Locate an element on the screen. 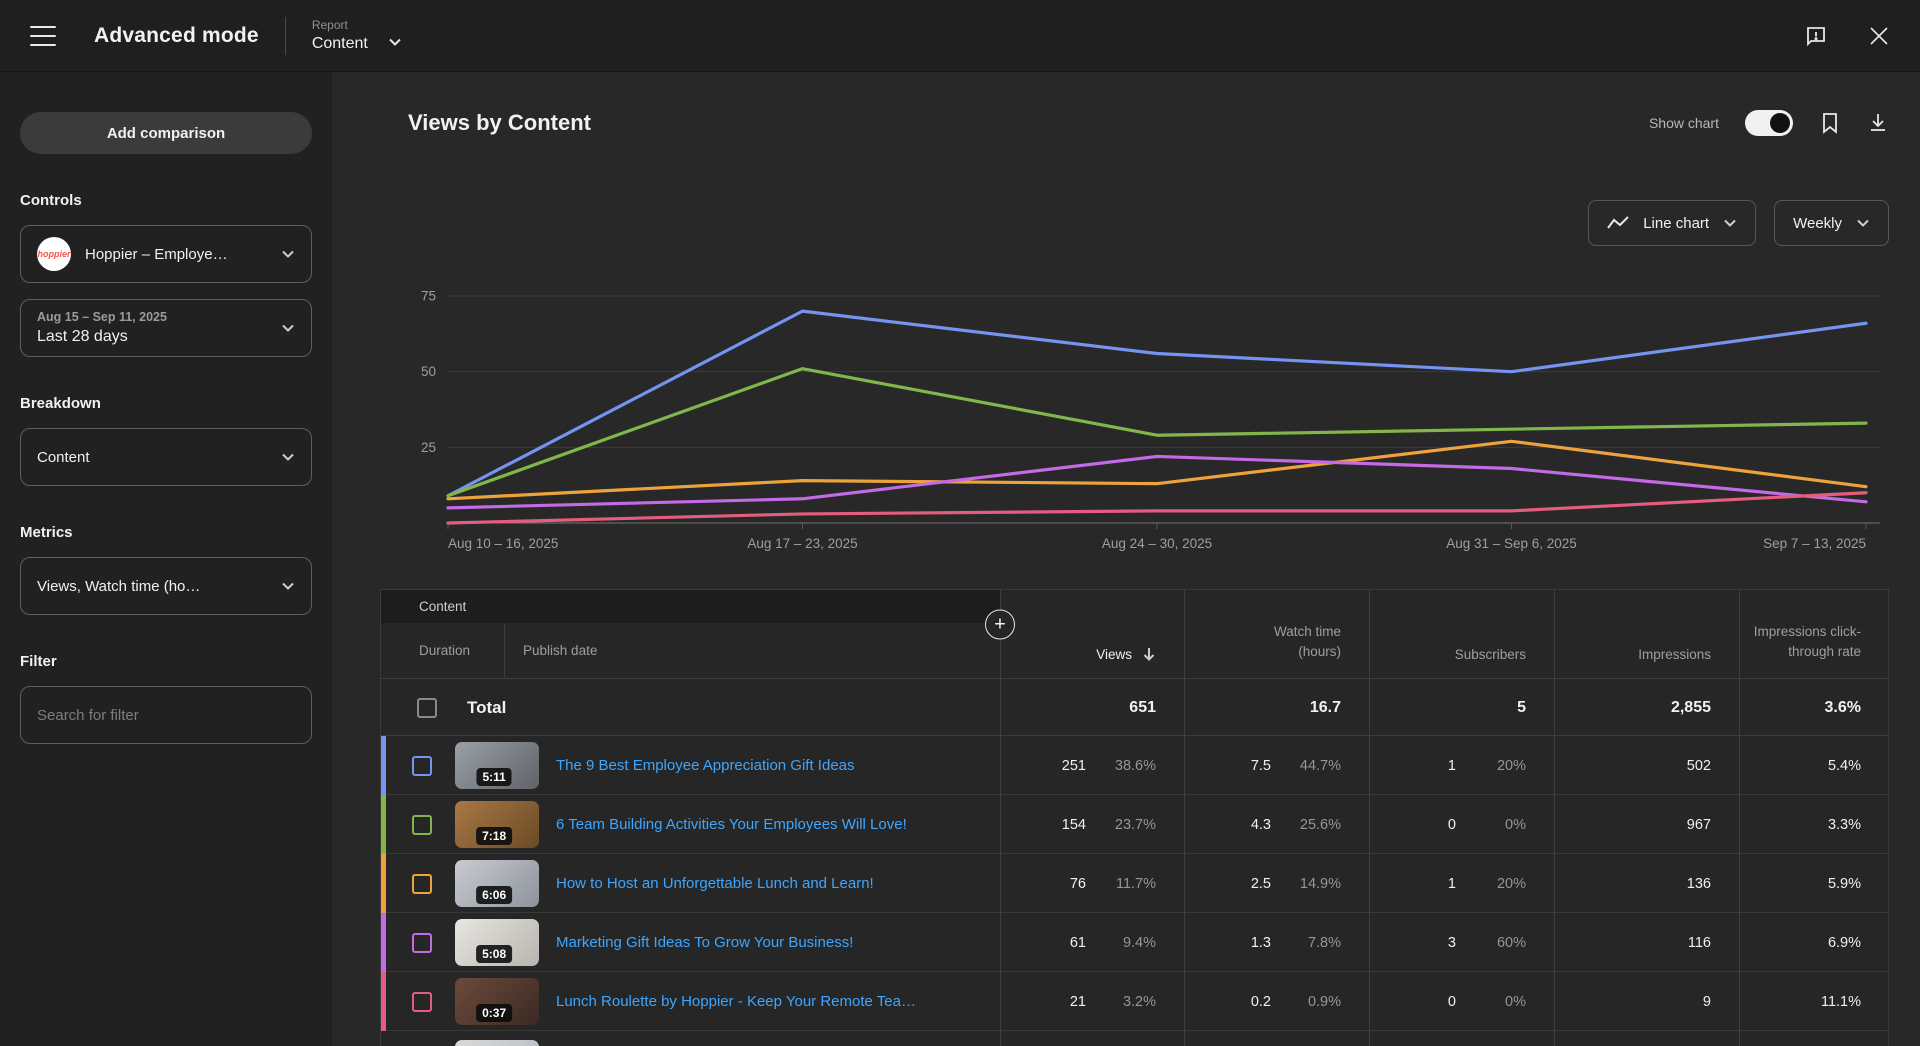 The height and width of the screenshot is (1046, 1920). watch-time-percent: 14.9% is located at coordinates (1320, 883).